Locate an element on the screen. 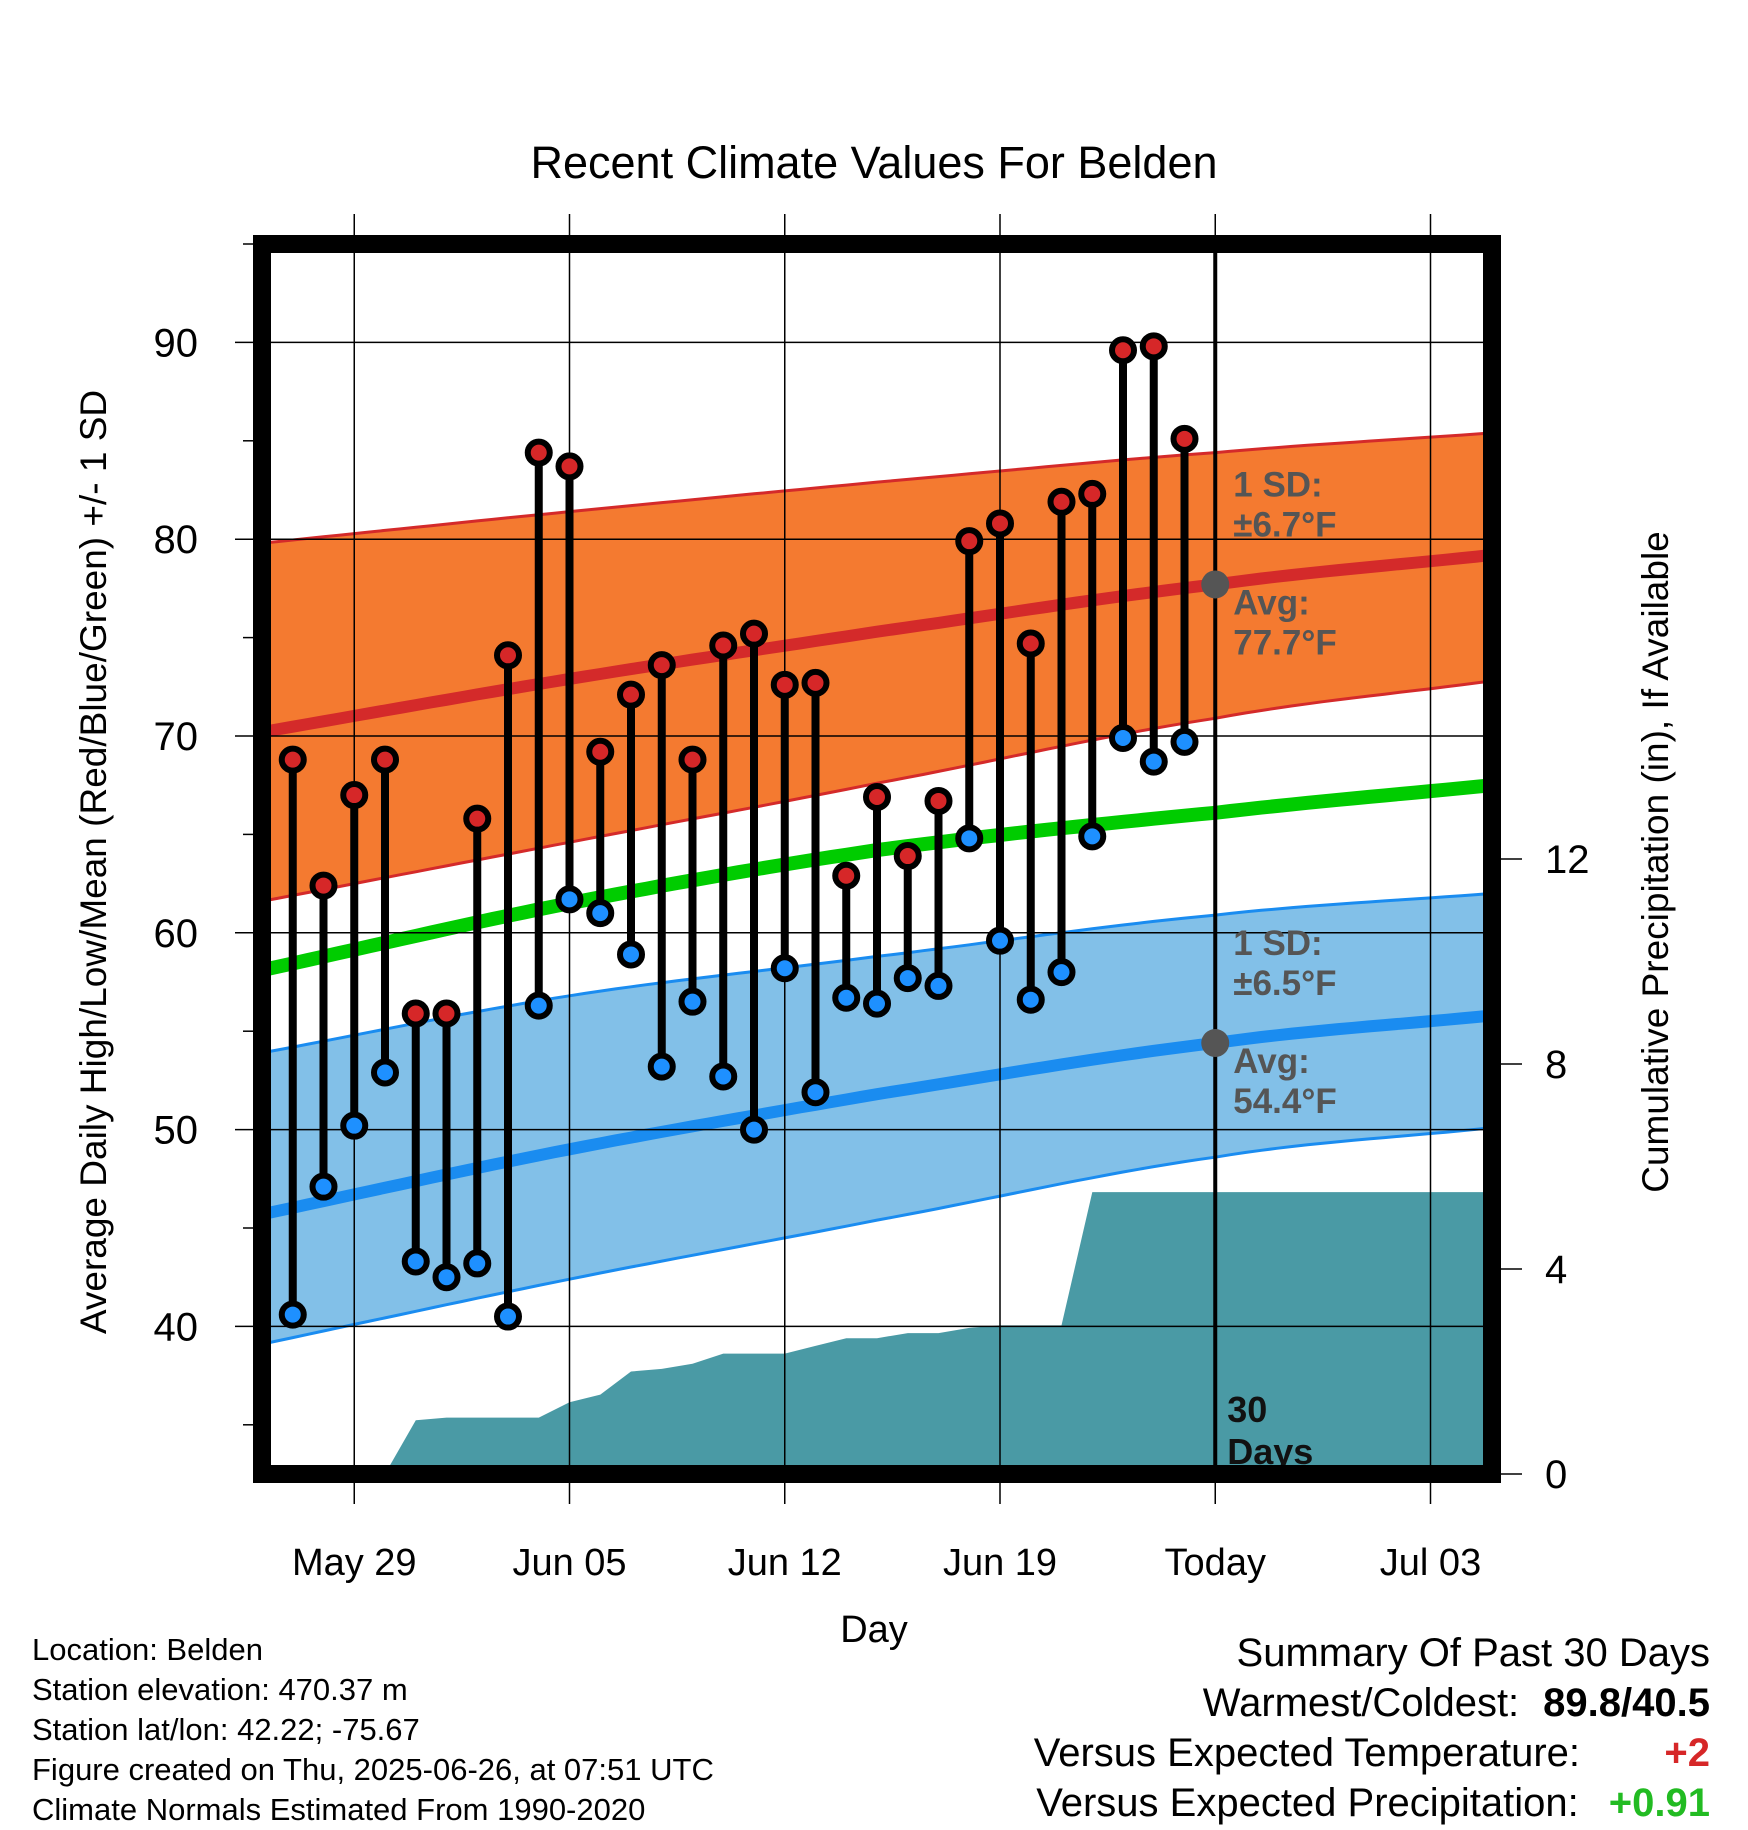  x-tick-label: Jul 03 is located at coordinates (1430, 1563).